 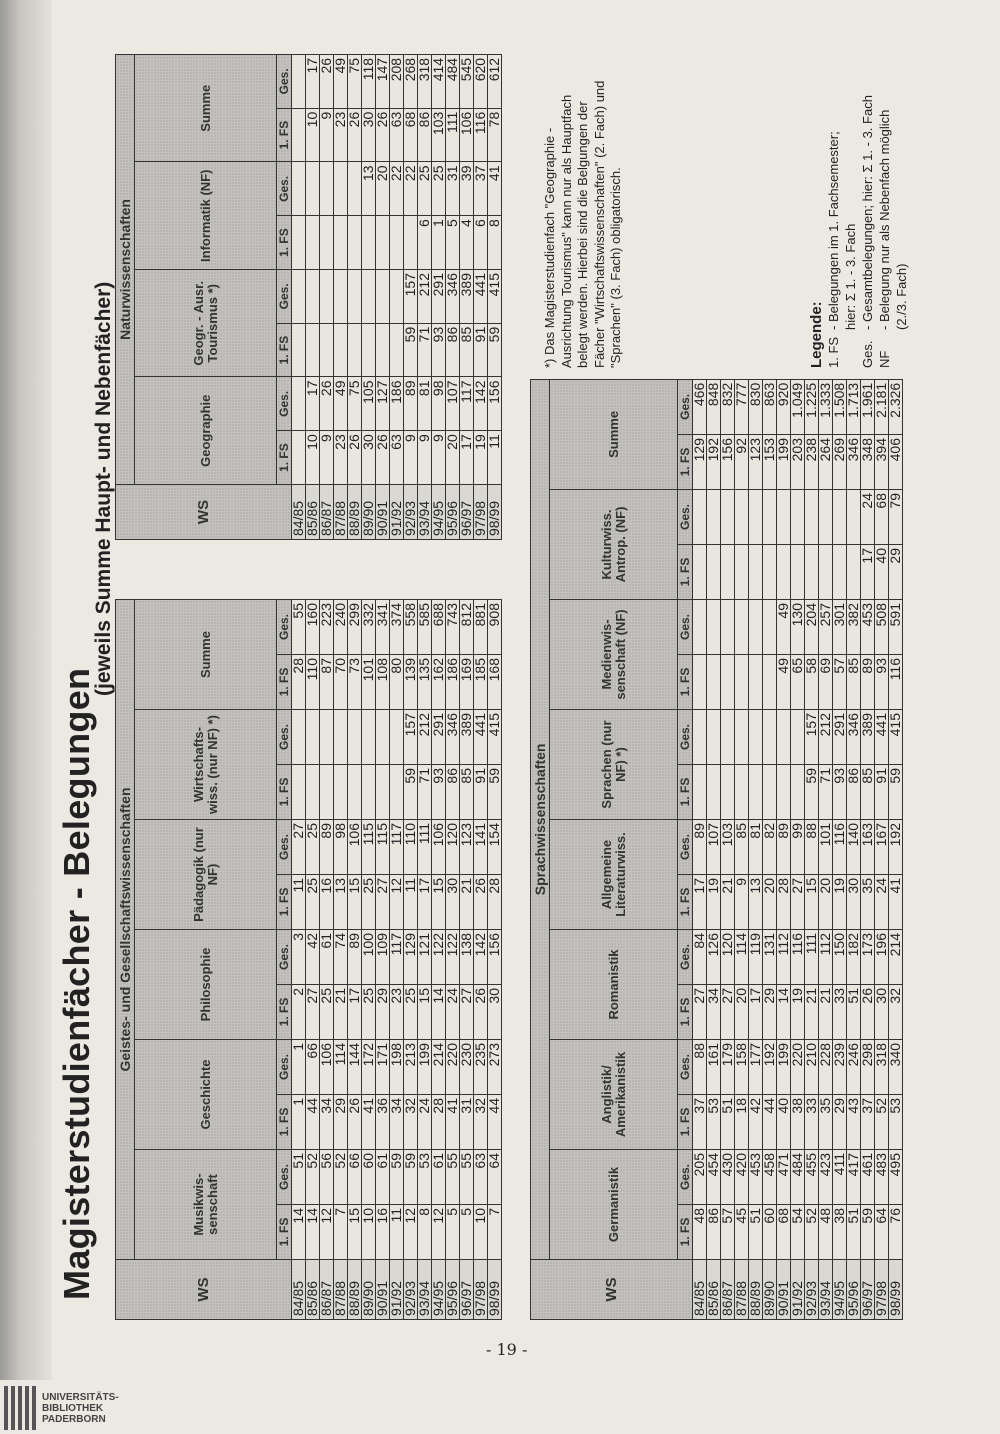 What do you see at coordinates (769, 1122) in the screenshot?
I see `value-cell: 44` at bounding box center [769, 1122].